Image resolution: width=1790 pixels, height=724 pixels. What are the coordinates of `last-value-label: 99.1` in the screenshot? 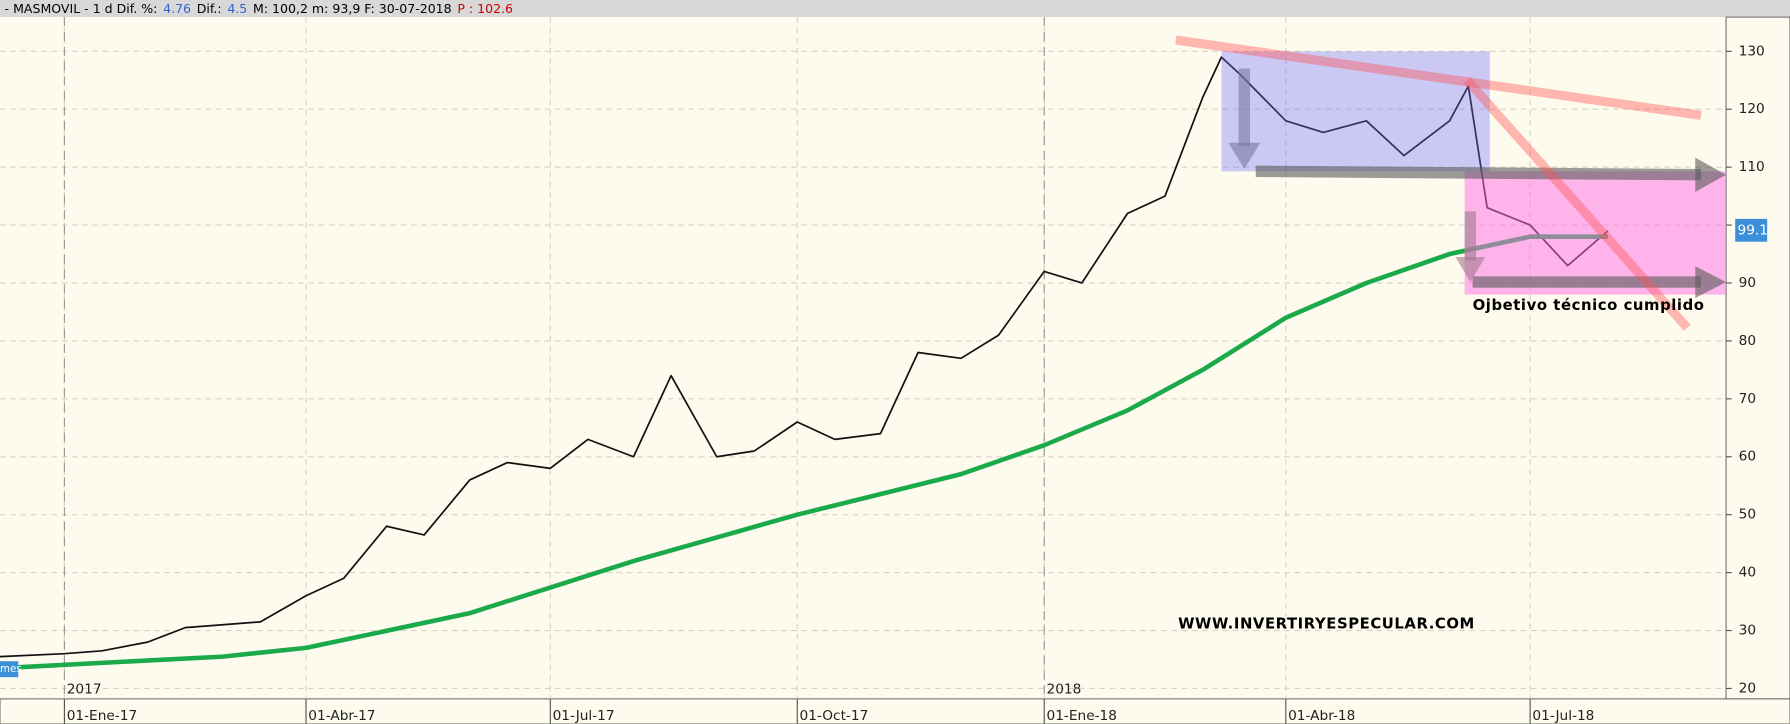 It's located at (1752, 230).